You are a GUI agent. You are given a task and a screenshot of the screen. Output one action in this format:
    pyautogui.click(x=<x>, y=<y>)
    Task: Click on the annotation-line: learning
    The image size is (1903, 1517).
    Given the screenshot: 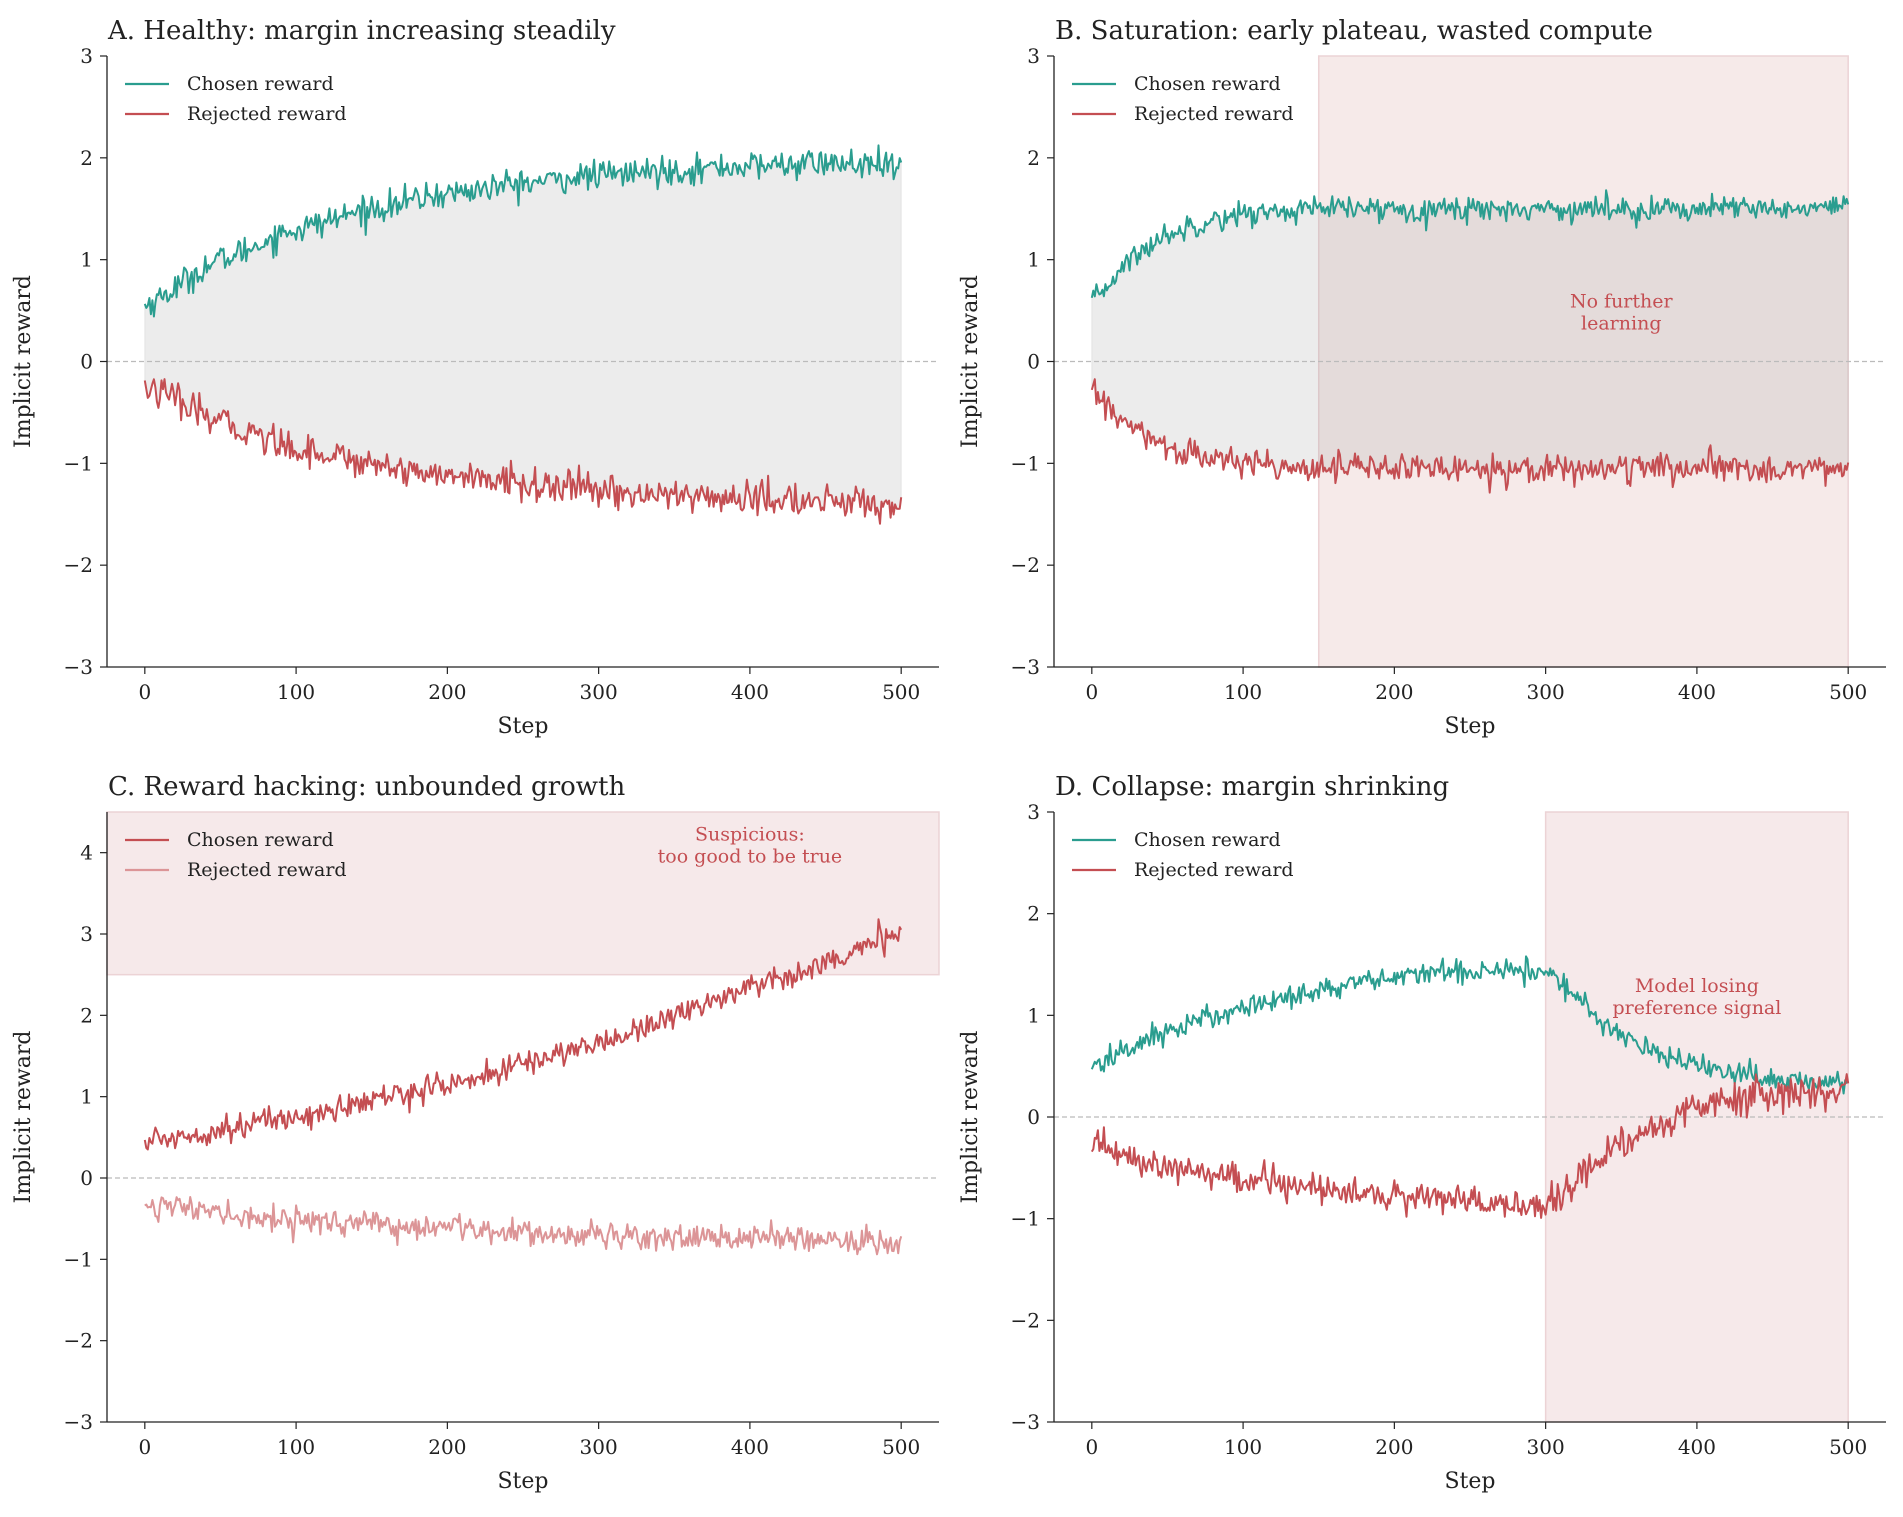 What is the action you would take?
    pyautogui.click(x=1621, y=324)
    